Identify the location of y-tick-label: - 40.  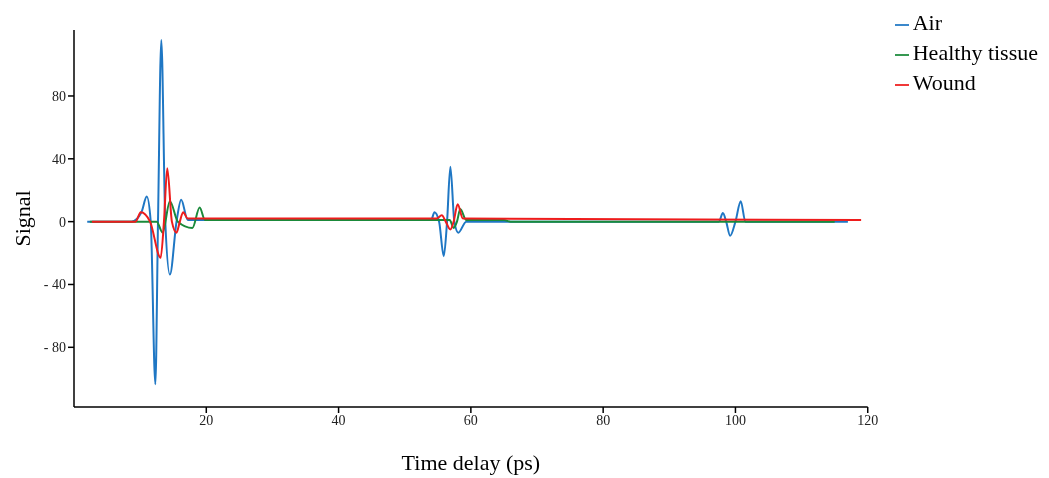
(54, 285).